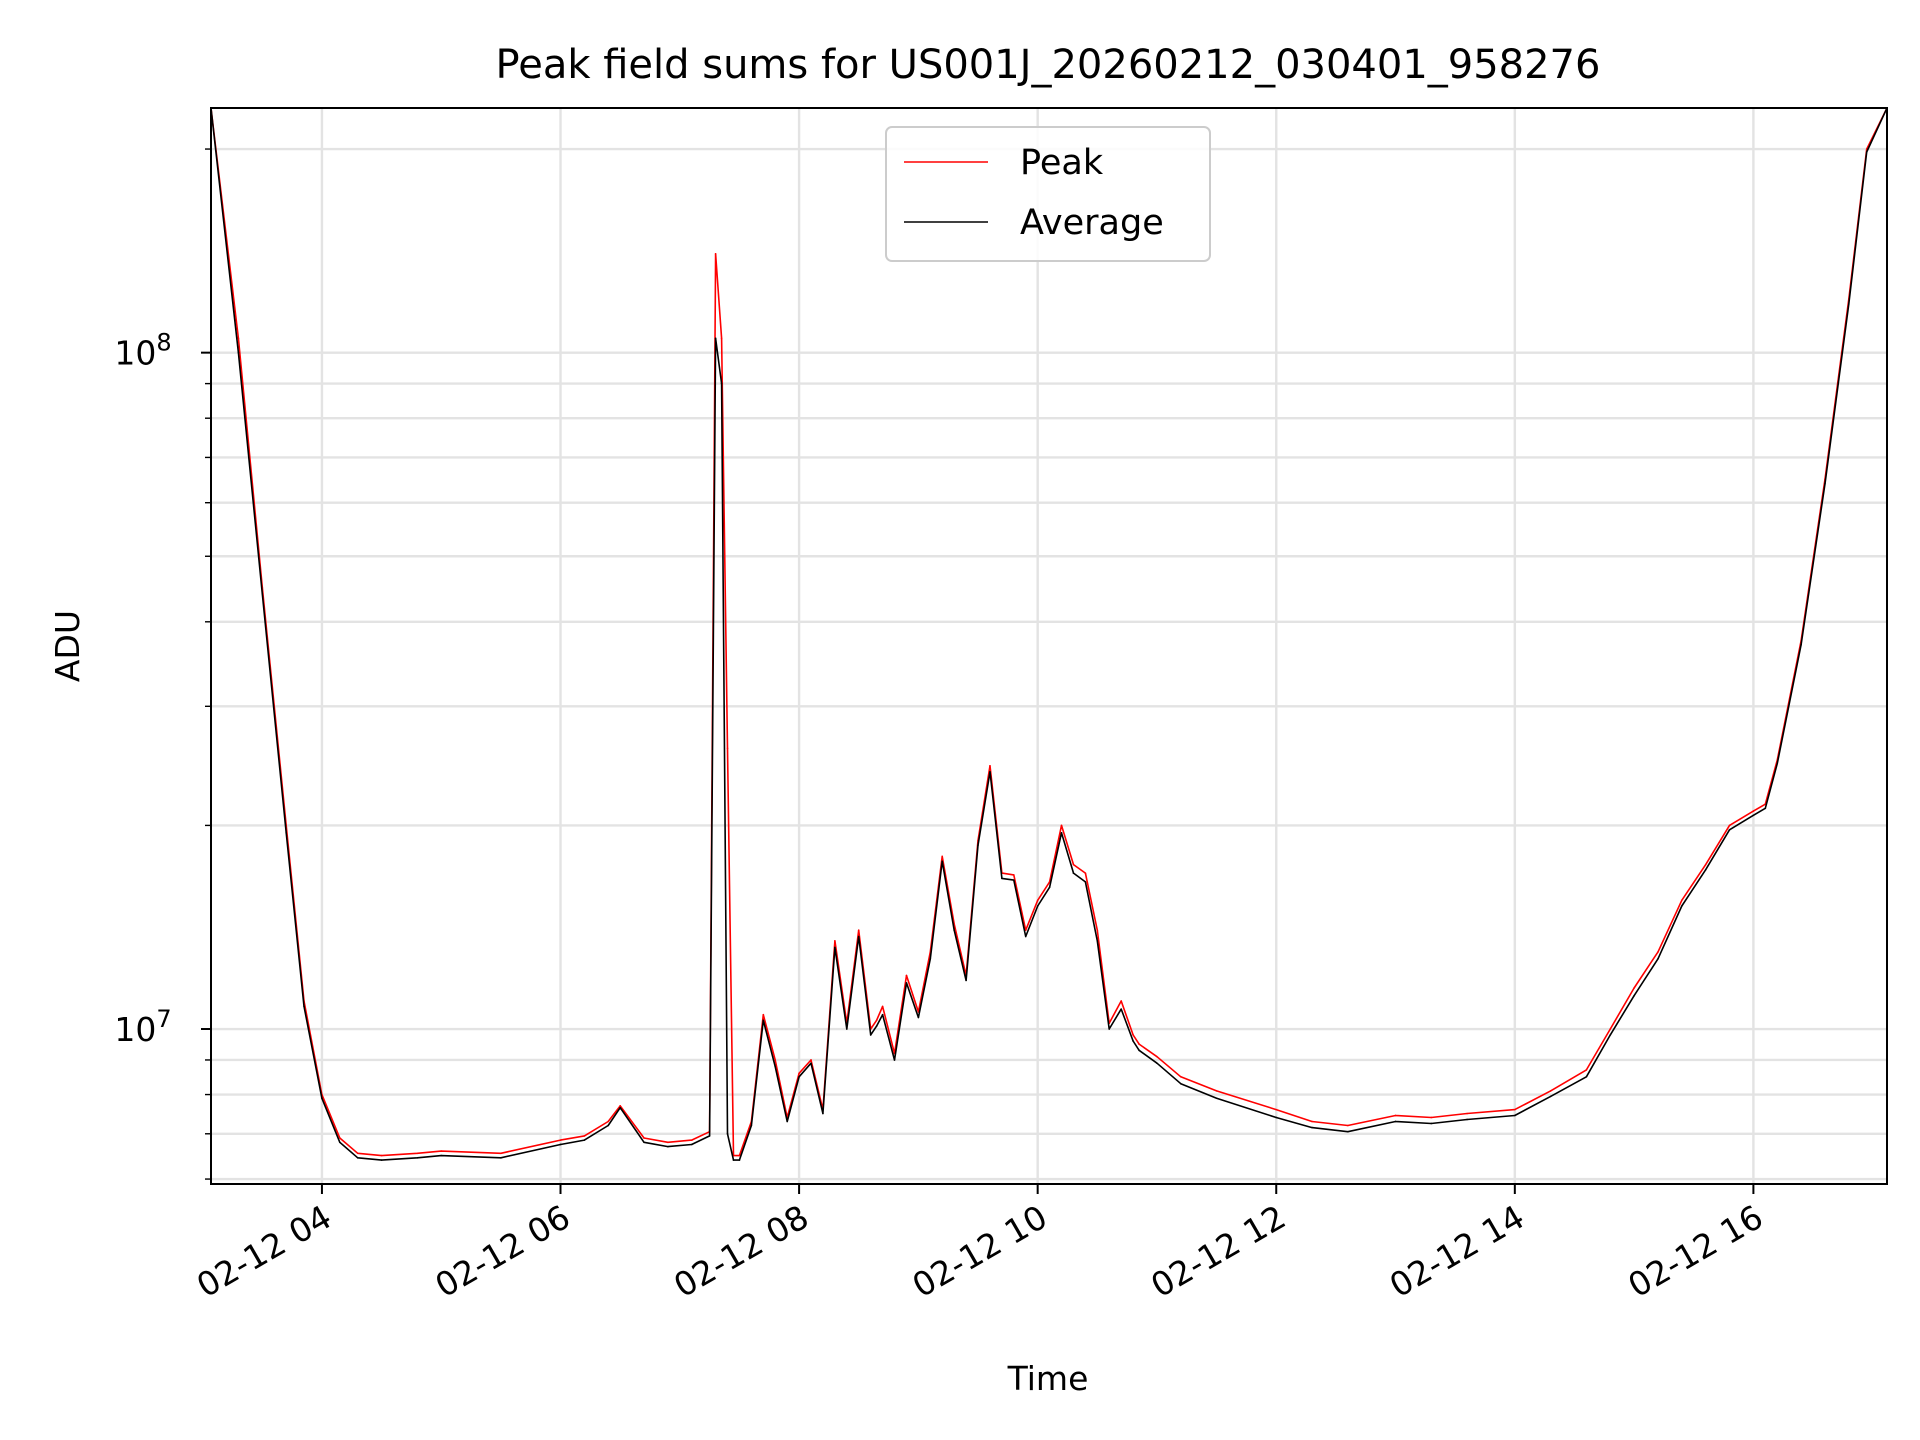 The image size is (1920, 1440). I want to click on legend-box, so click(1048, 194).